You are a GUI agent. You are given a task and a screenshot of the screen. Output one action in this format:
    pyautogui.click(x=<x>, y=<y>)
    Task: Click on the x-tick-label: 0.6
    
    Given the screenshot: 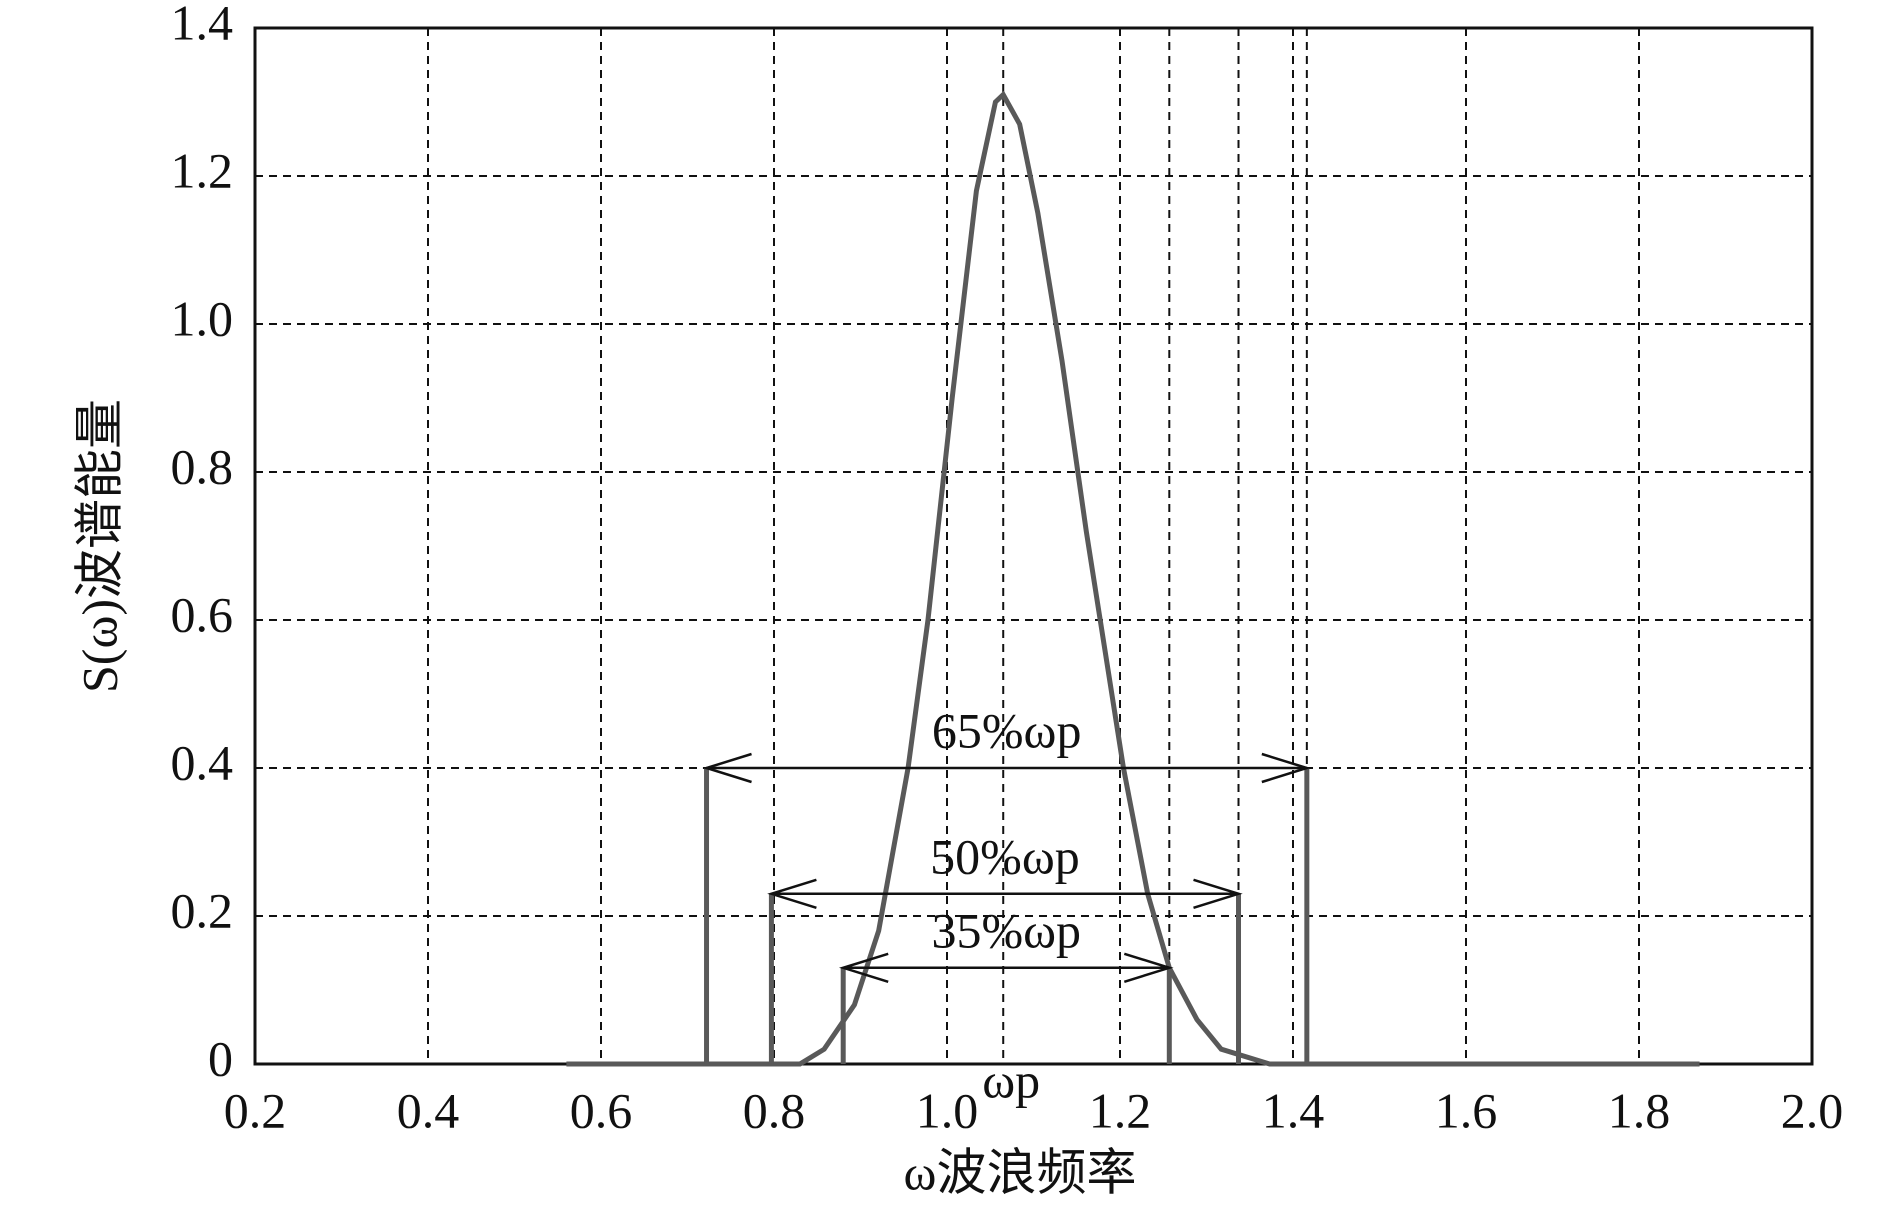 What is the action you would take?
    pyautogui.click(x=601, y=1110)
    